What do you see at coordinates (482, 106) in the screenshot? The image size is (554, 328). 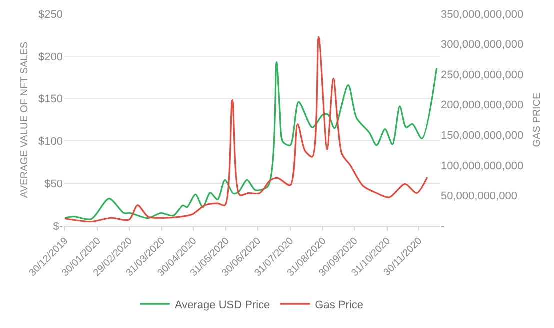 I see `y2-tick-label: 200,000,000,000` at bounding box center [482, 106].